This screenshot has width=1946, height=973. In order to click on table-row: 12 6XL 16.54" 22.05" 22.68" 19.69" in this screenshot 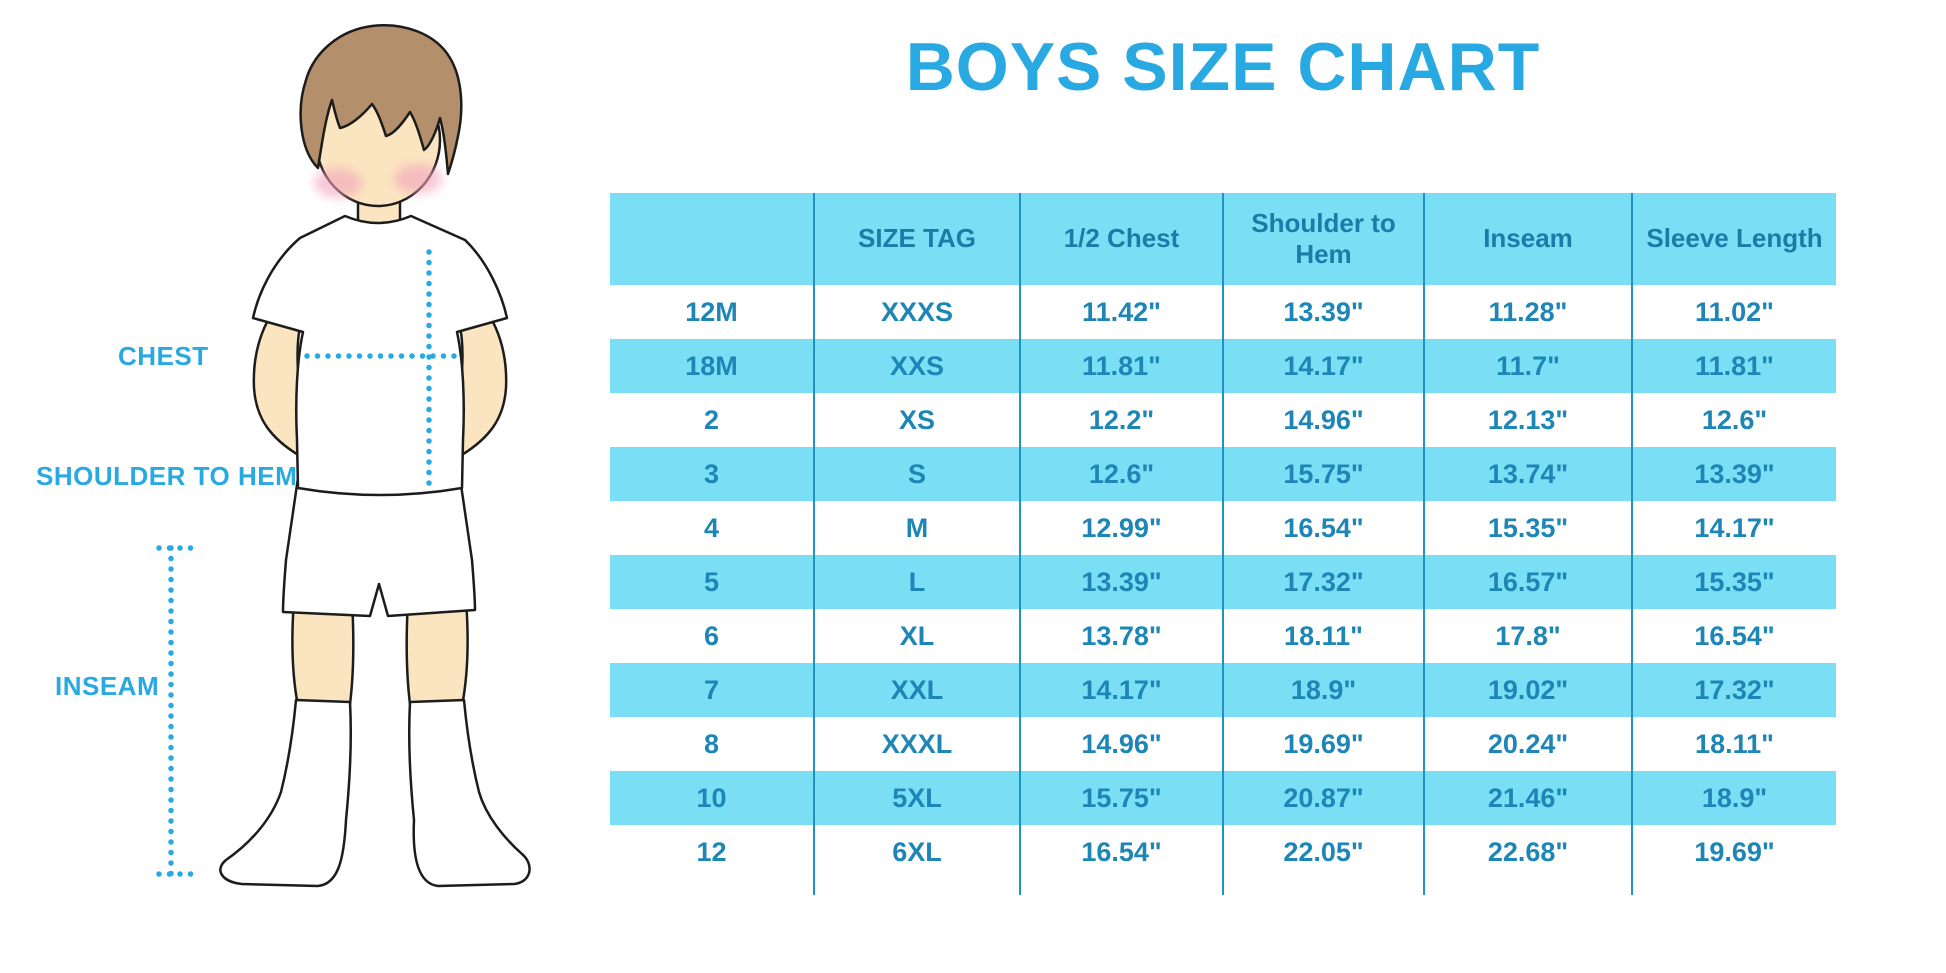, I will do `click(1223, 852)`.